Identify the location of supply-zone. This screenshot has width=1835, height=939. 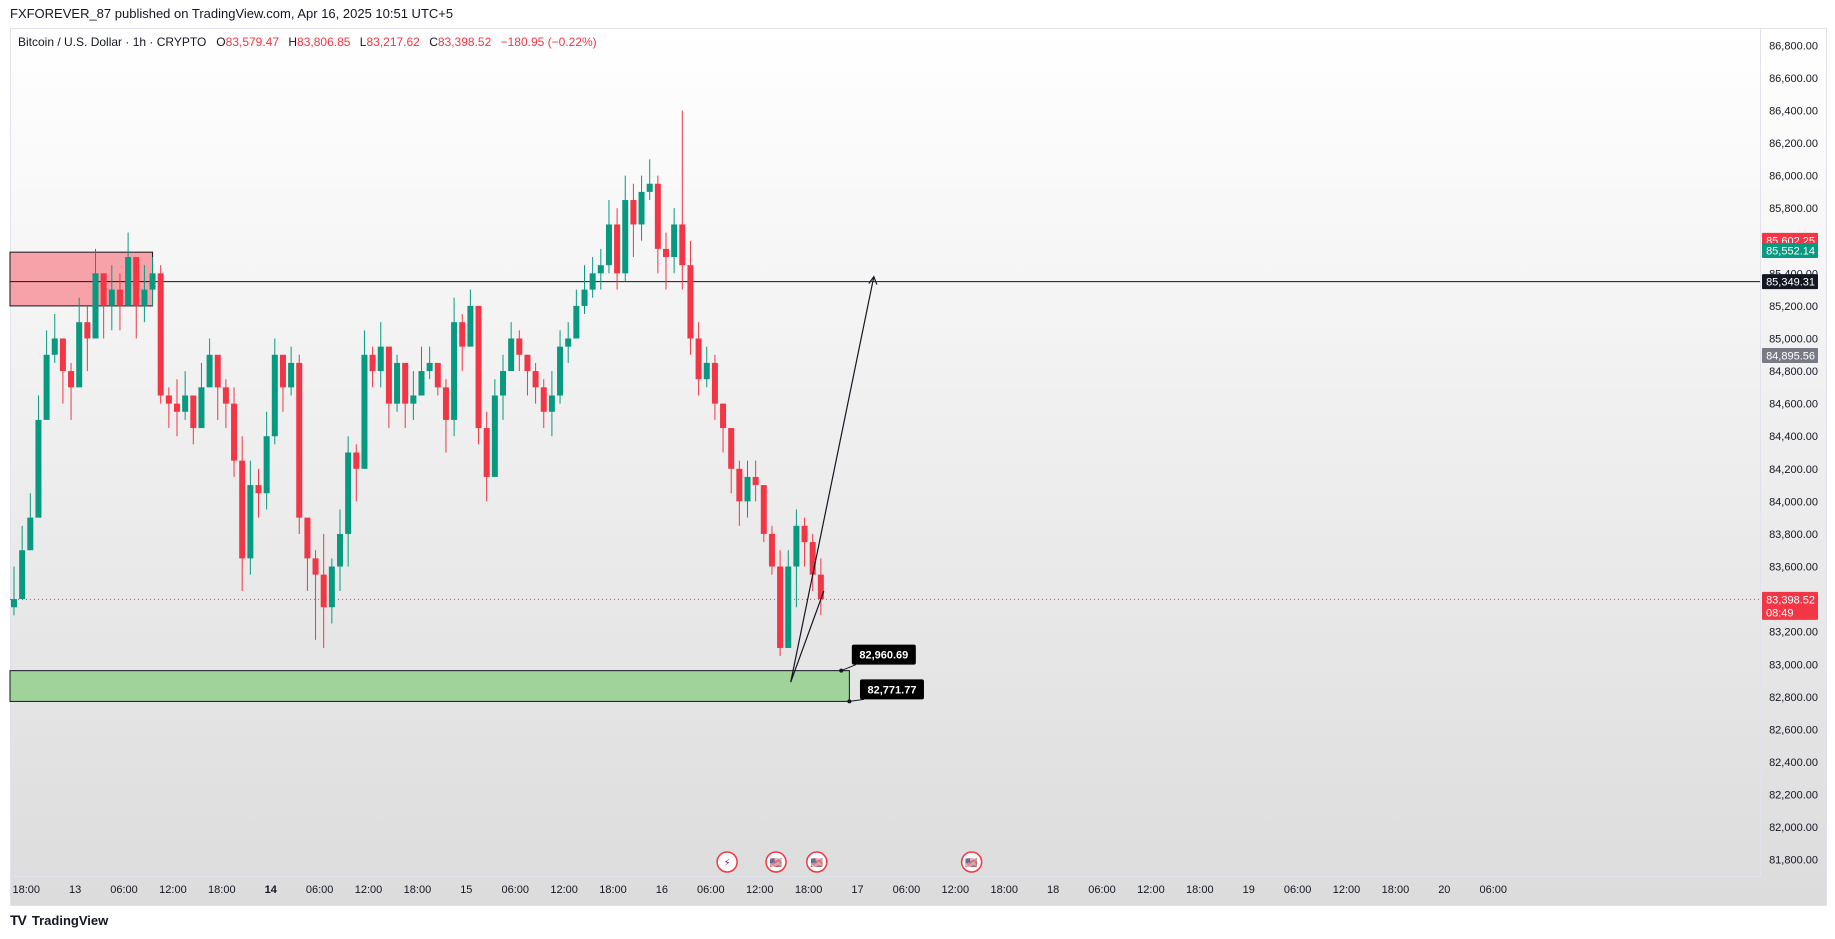
(81, 279).